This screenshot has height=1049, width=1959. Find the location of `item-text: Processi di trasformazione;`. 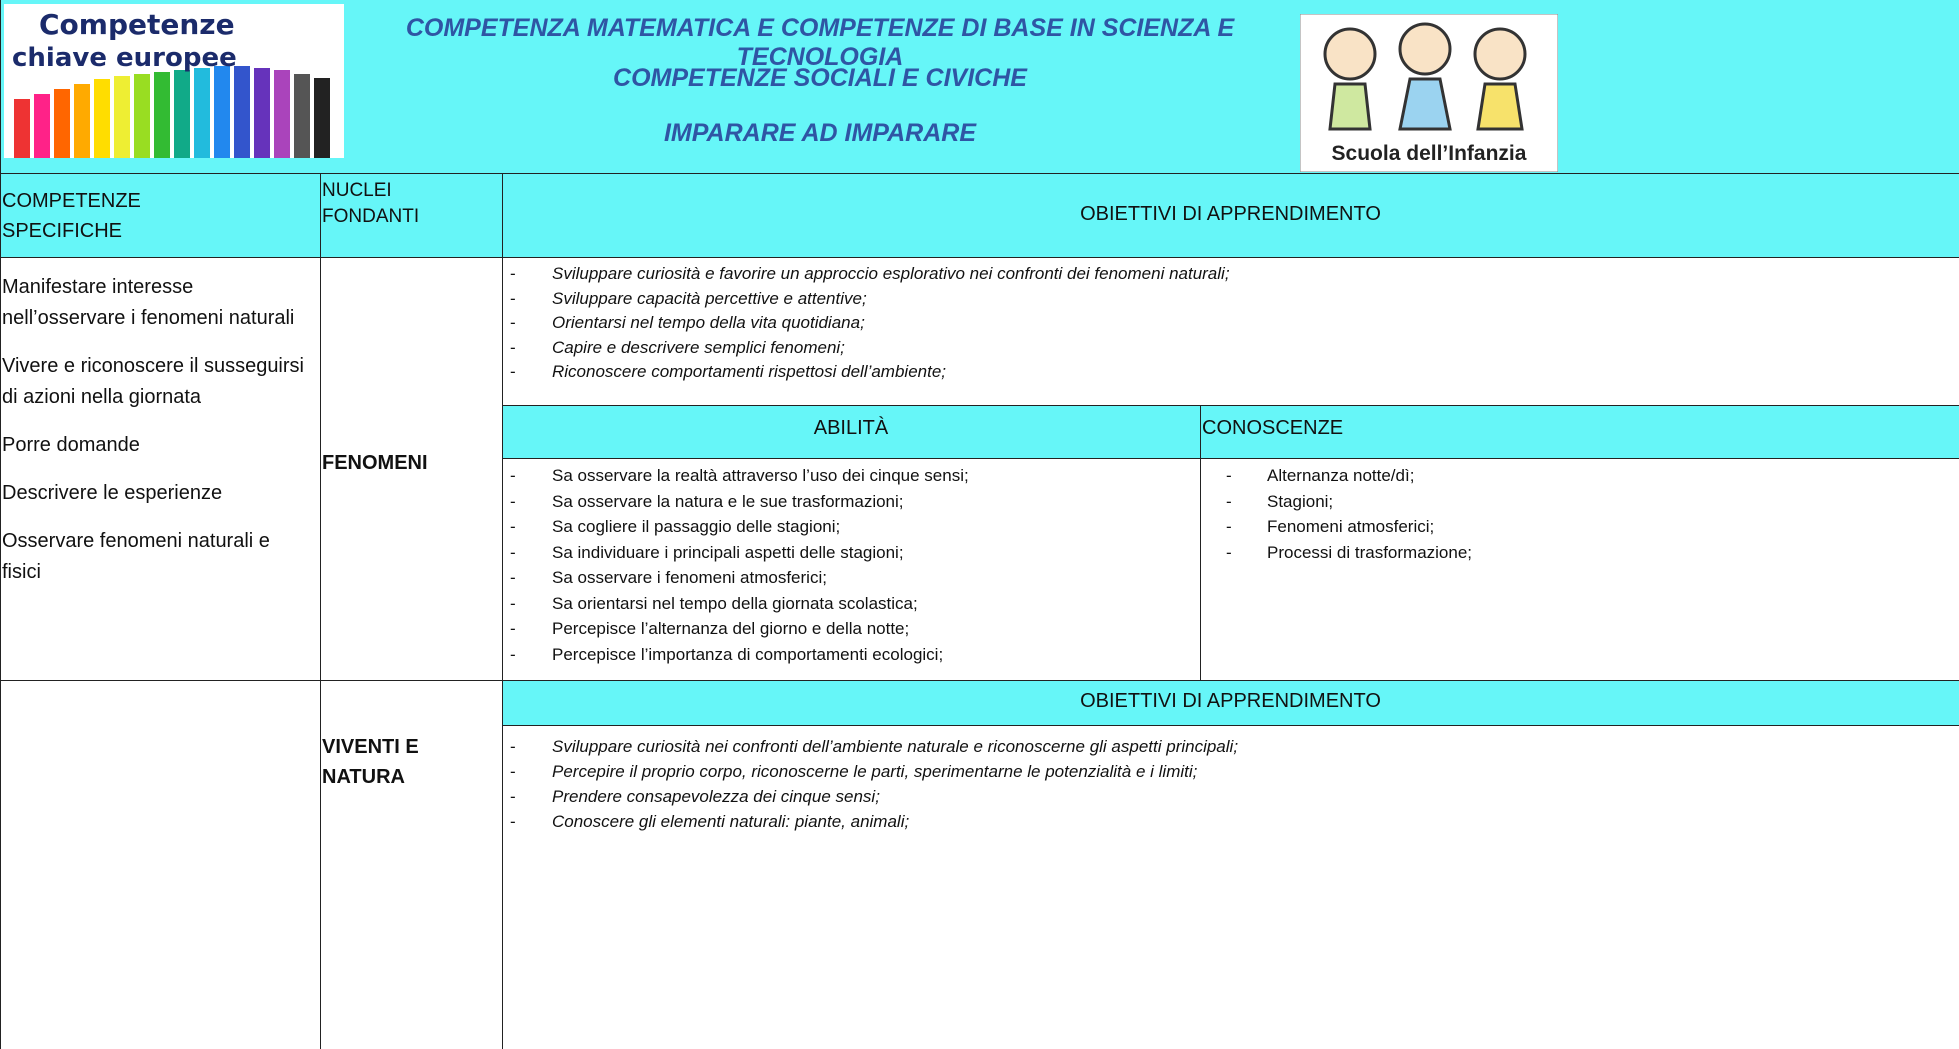

item-text: Processi di trasformazione; is located at coordinates (1370, 552).